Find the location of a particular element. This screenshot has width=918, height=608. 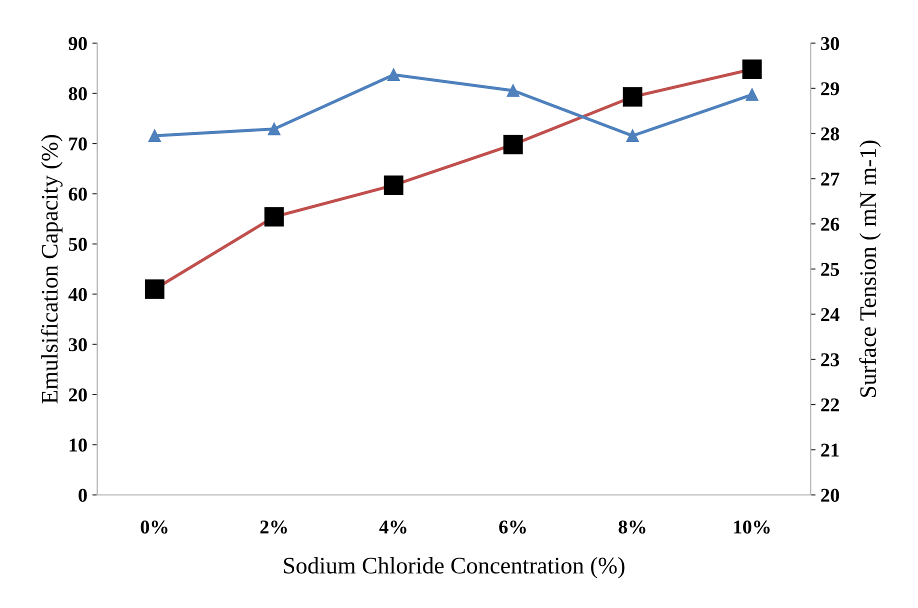

y-tick-label: 70 is located at coordinates (78, 143).